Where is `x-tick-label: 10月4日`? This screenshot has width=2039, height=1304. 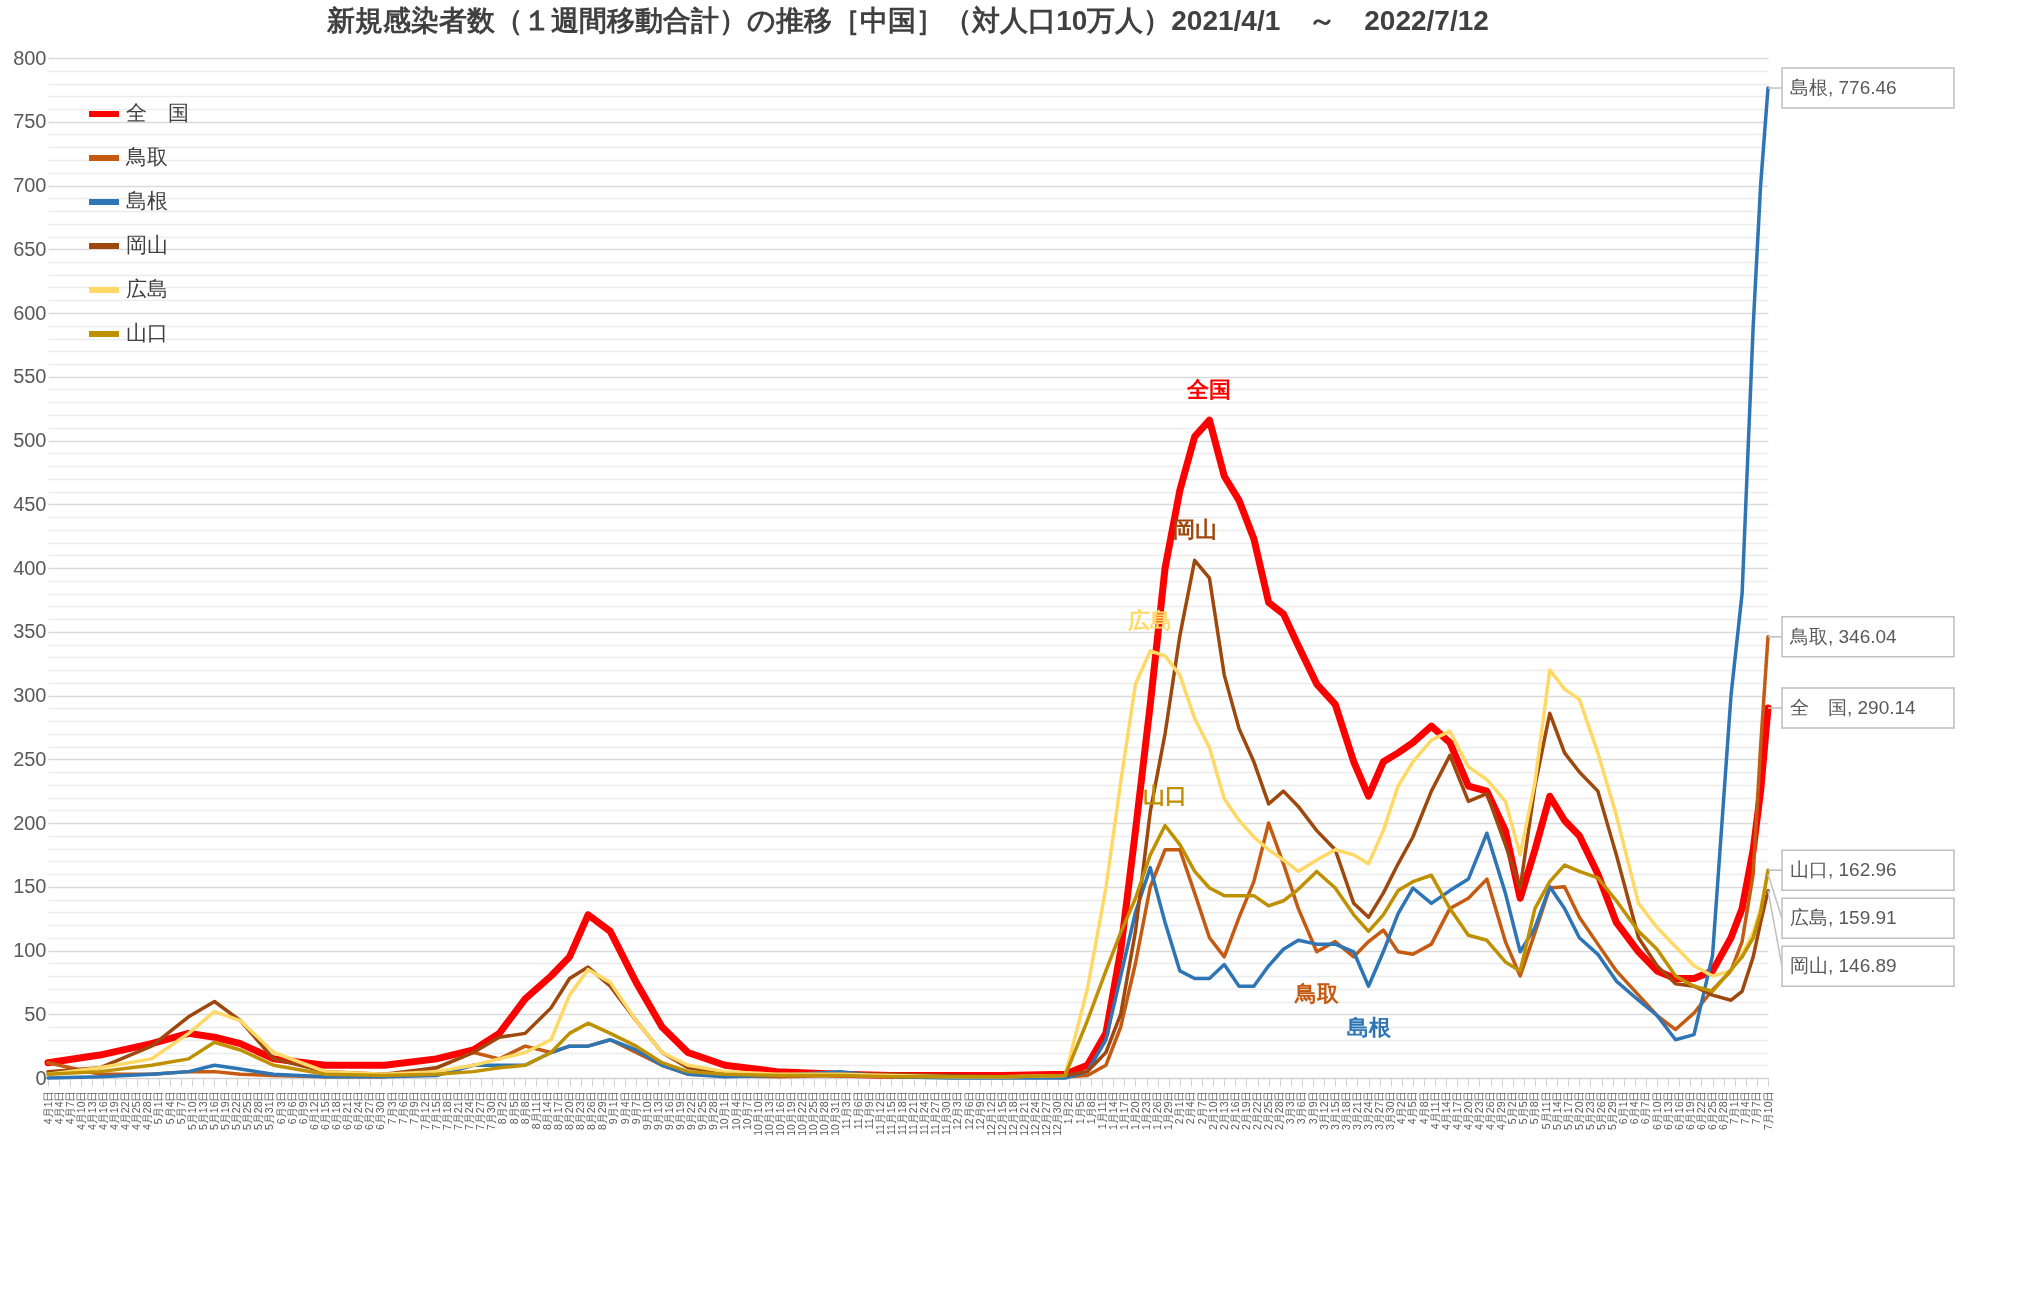
x-tick-label: 10月4日 is located at coordinates (735, 1110).